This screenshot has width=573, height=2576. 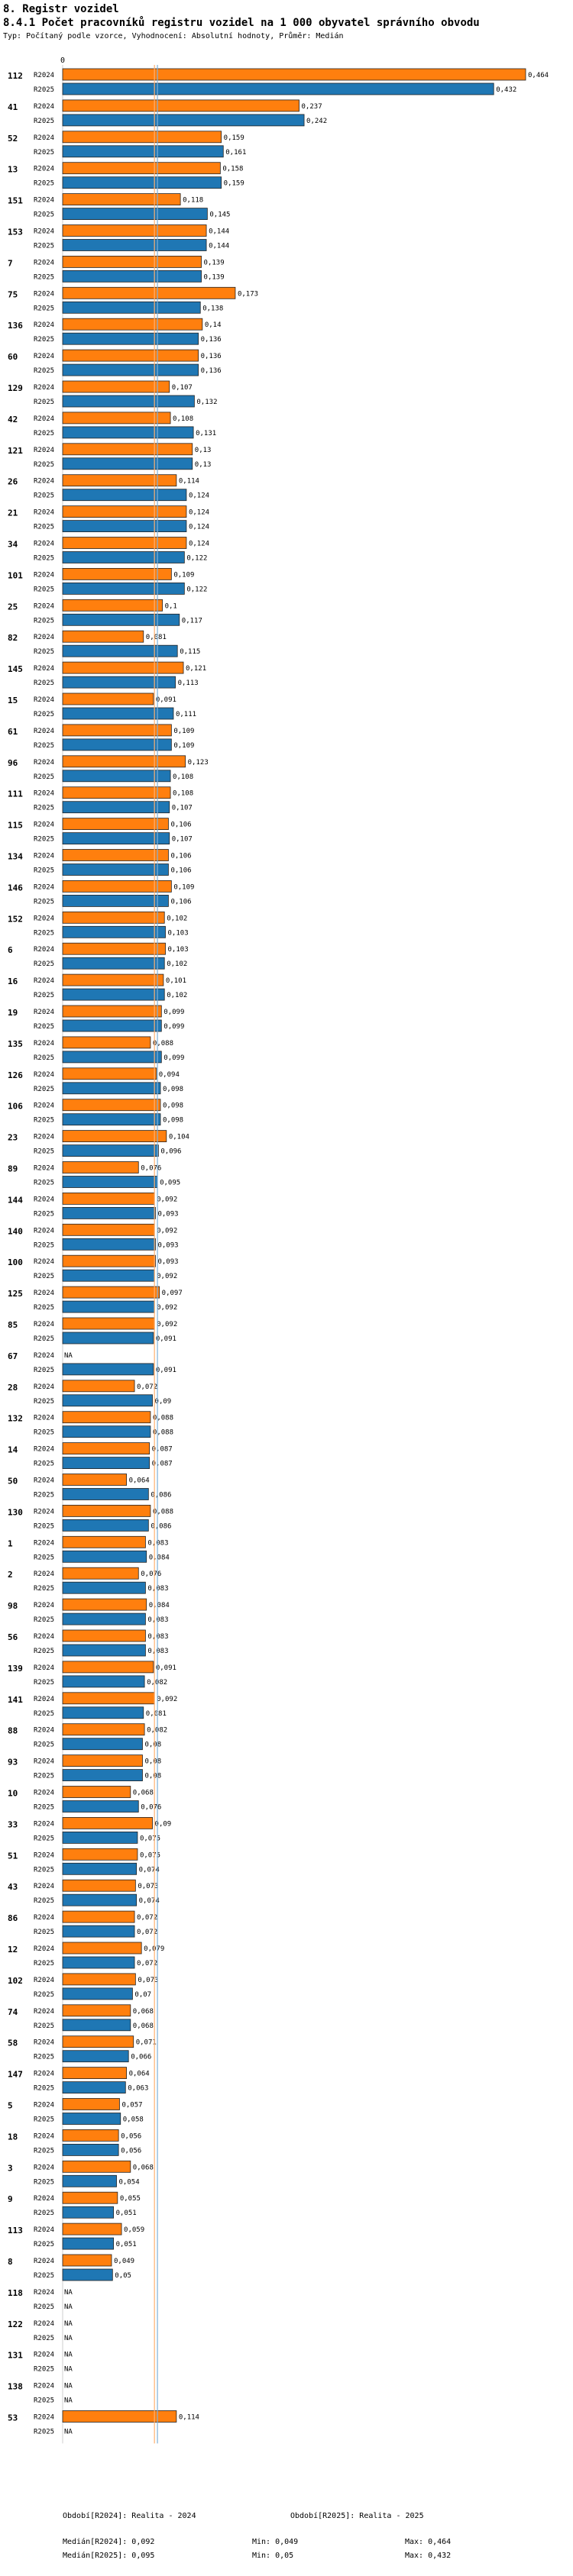 What do you see at coordinates (177, 918) in the screenshot?
I see `value-label-r2024: 0,102` at bounding box center [177, 918].